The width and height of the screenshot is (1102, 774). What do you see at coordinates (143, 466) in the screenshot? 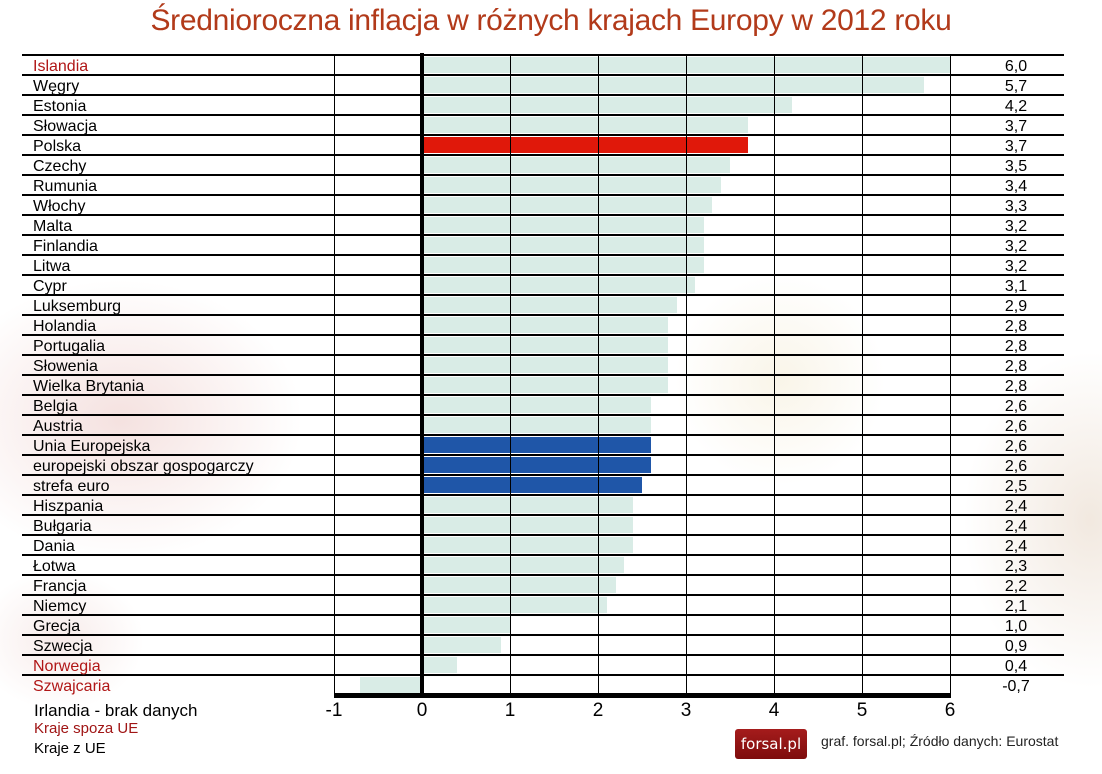
I see `country-label: europejski obszar gospogarczy` at bounding box center [143, 466].